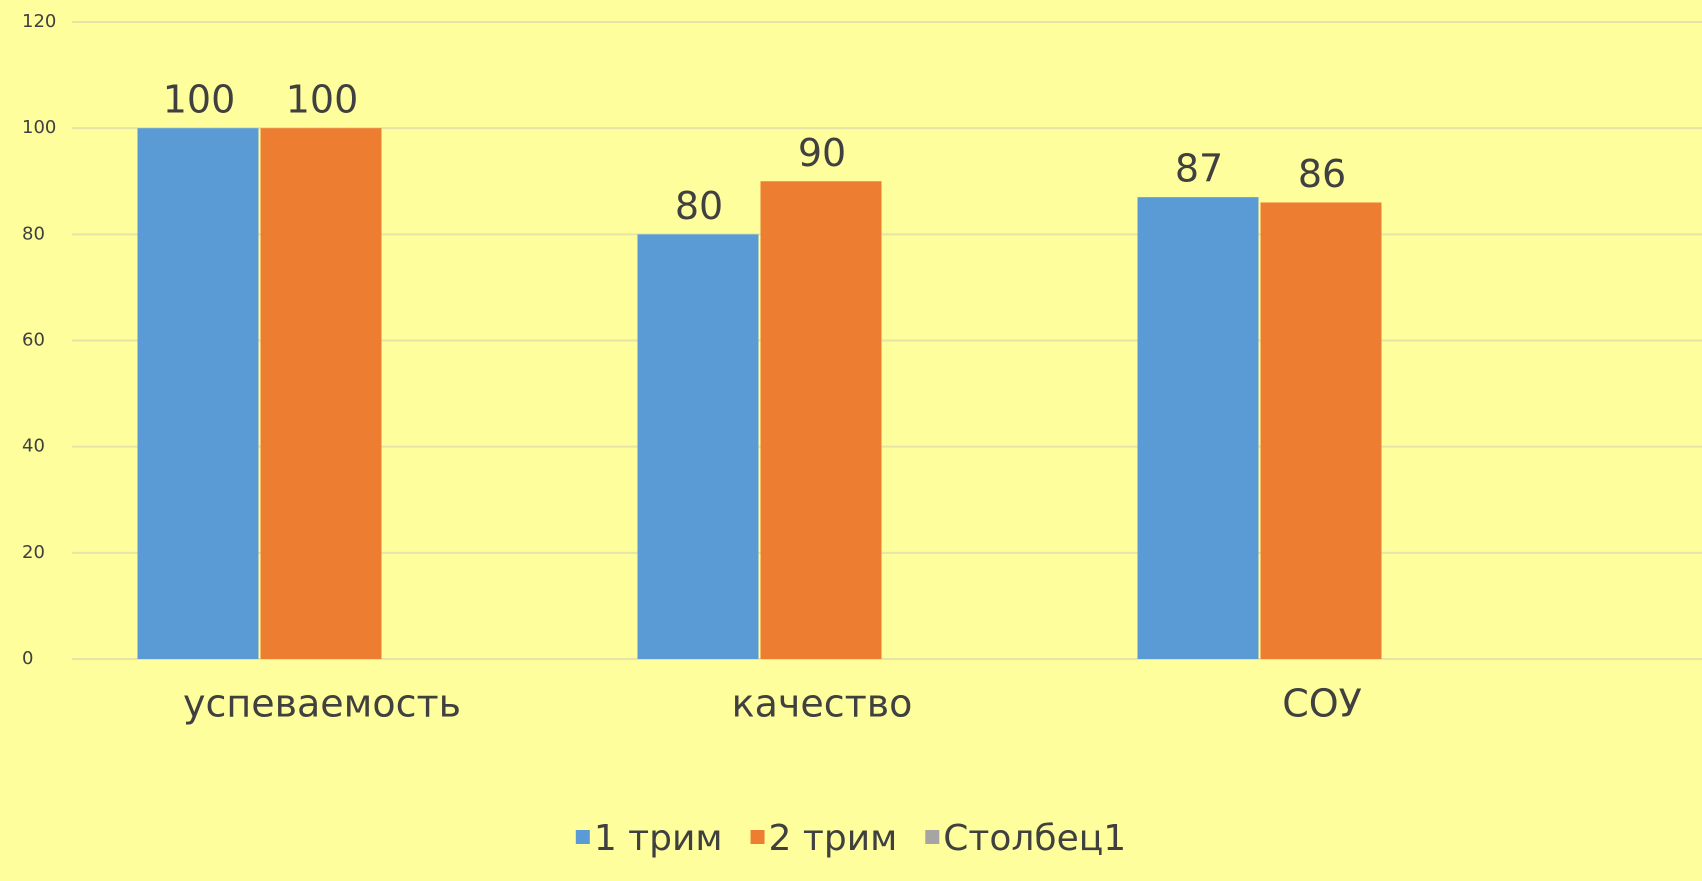  What do you see at coordinates (658, 838) in the screenshot?
I see `legend-label: 1 трим` at bounding box center [658, 838].